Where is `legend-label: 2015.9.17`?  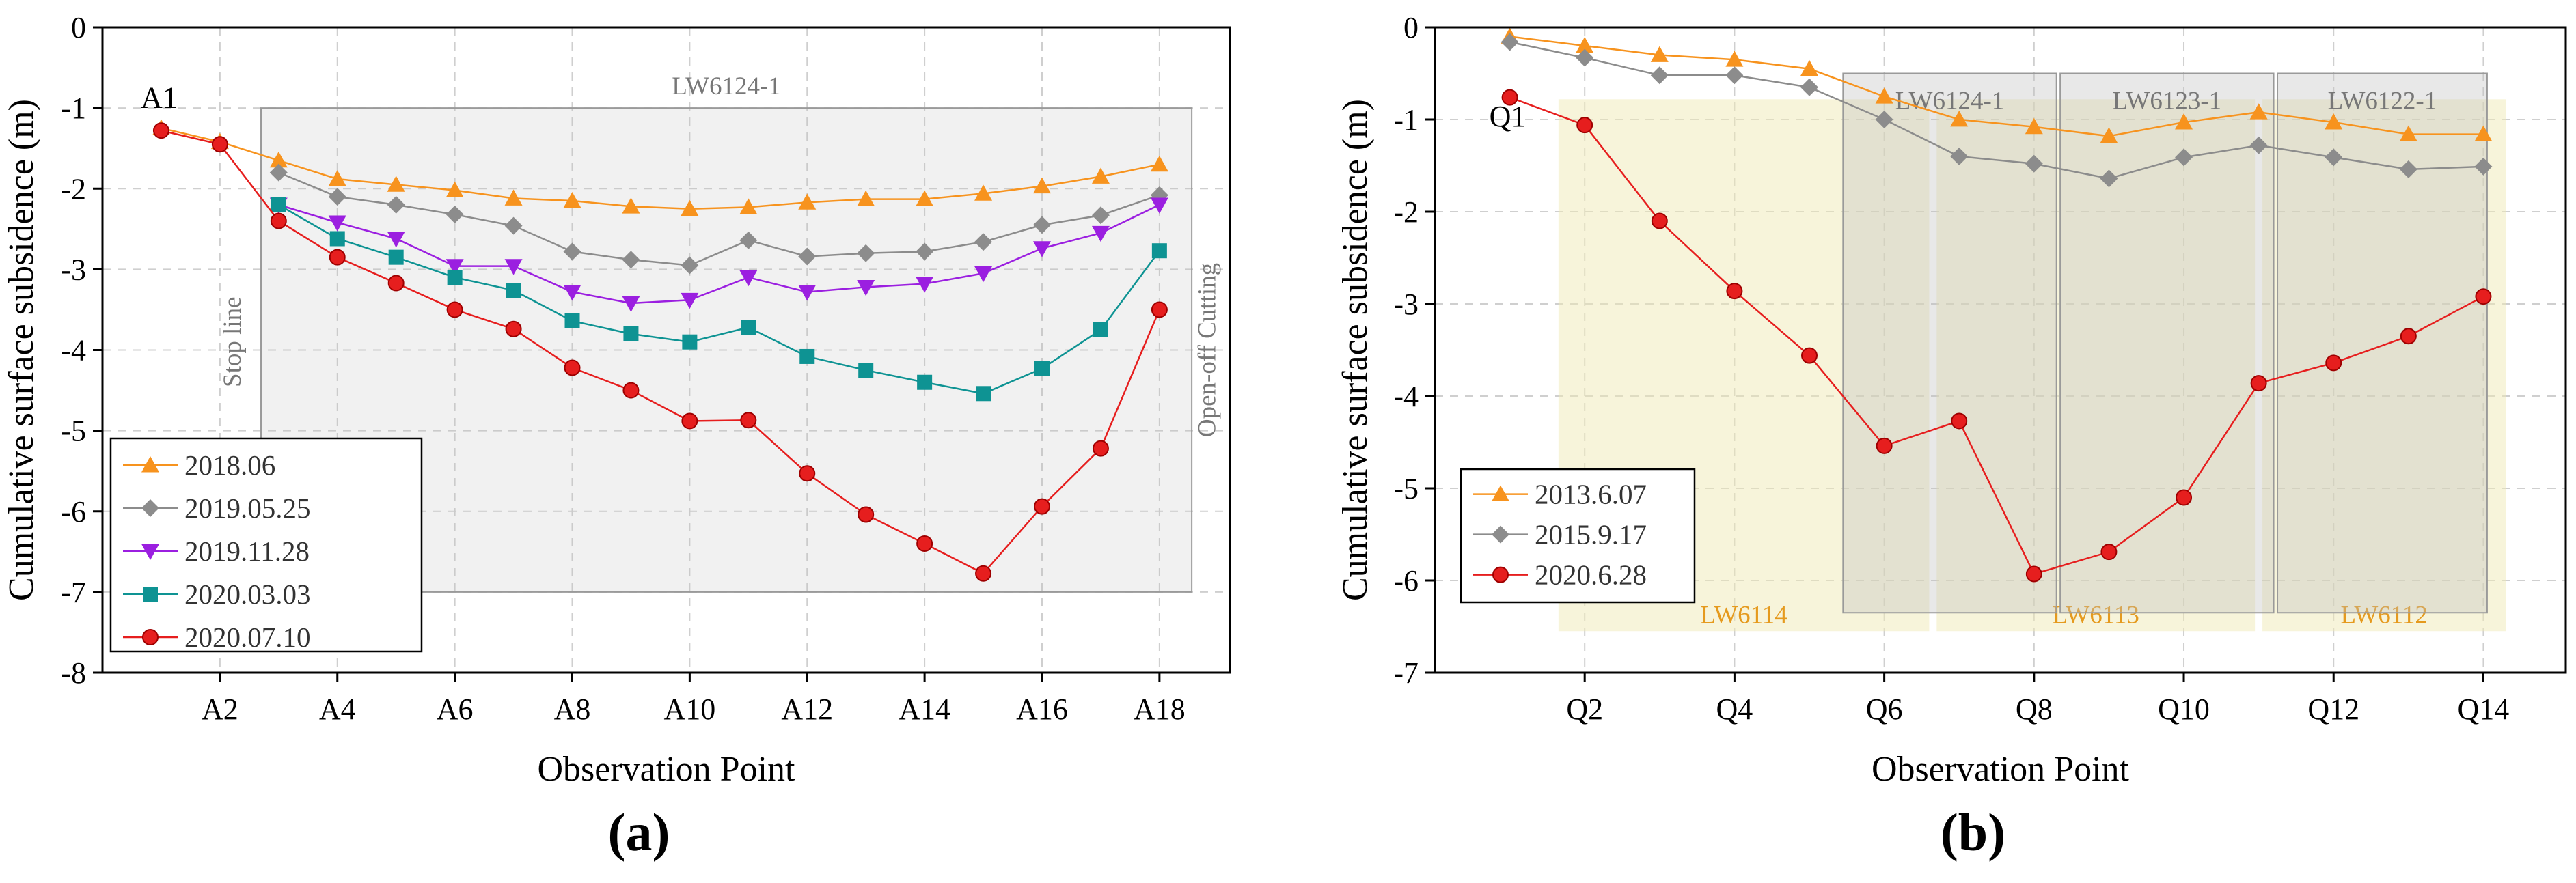 legend-label: 2015.9.17 is located at coordinates (1591, 534).